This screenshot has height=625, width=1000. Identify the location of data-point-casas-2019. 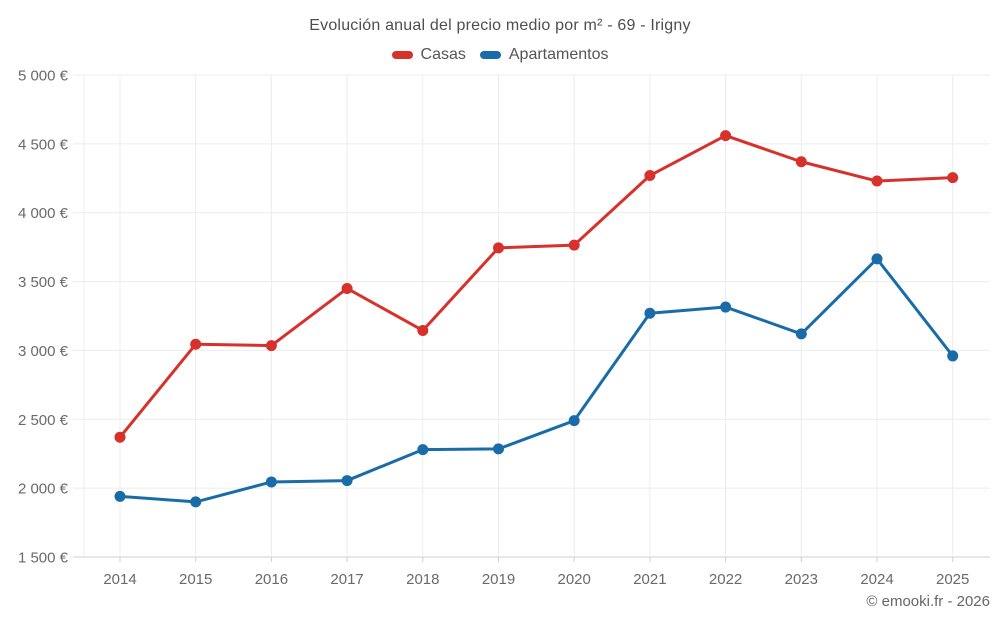
(498, 248).